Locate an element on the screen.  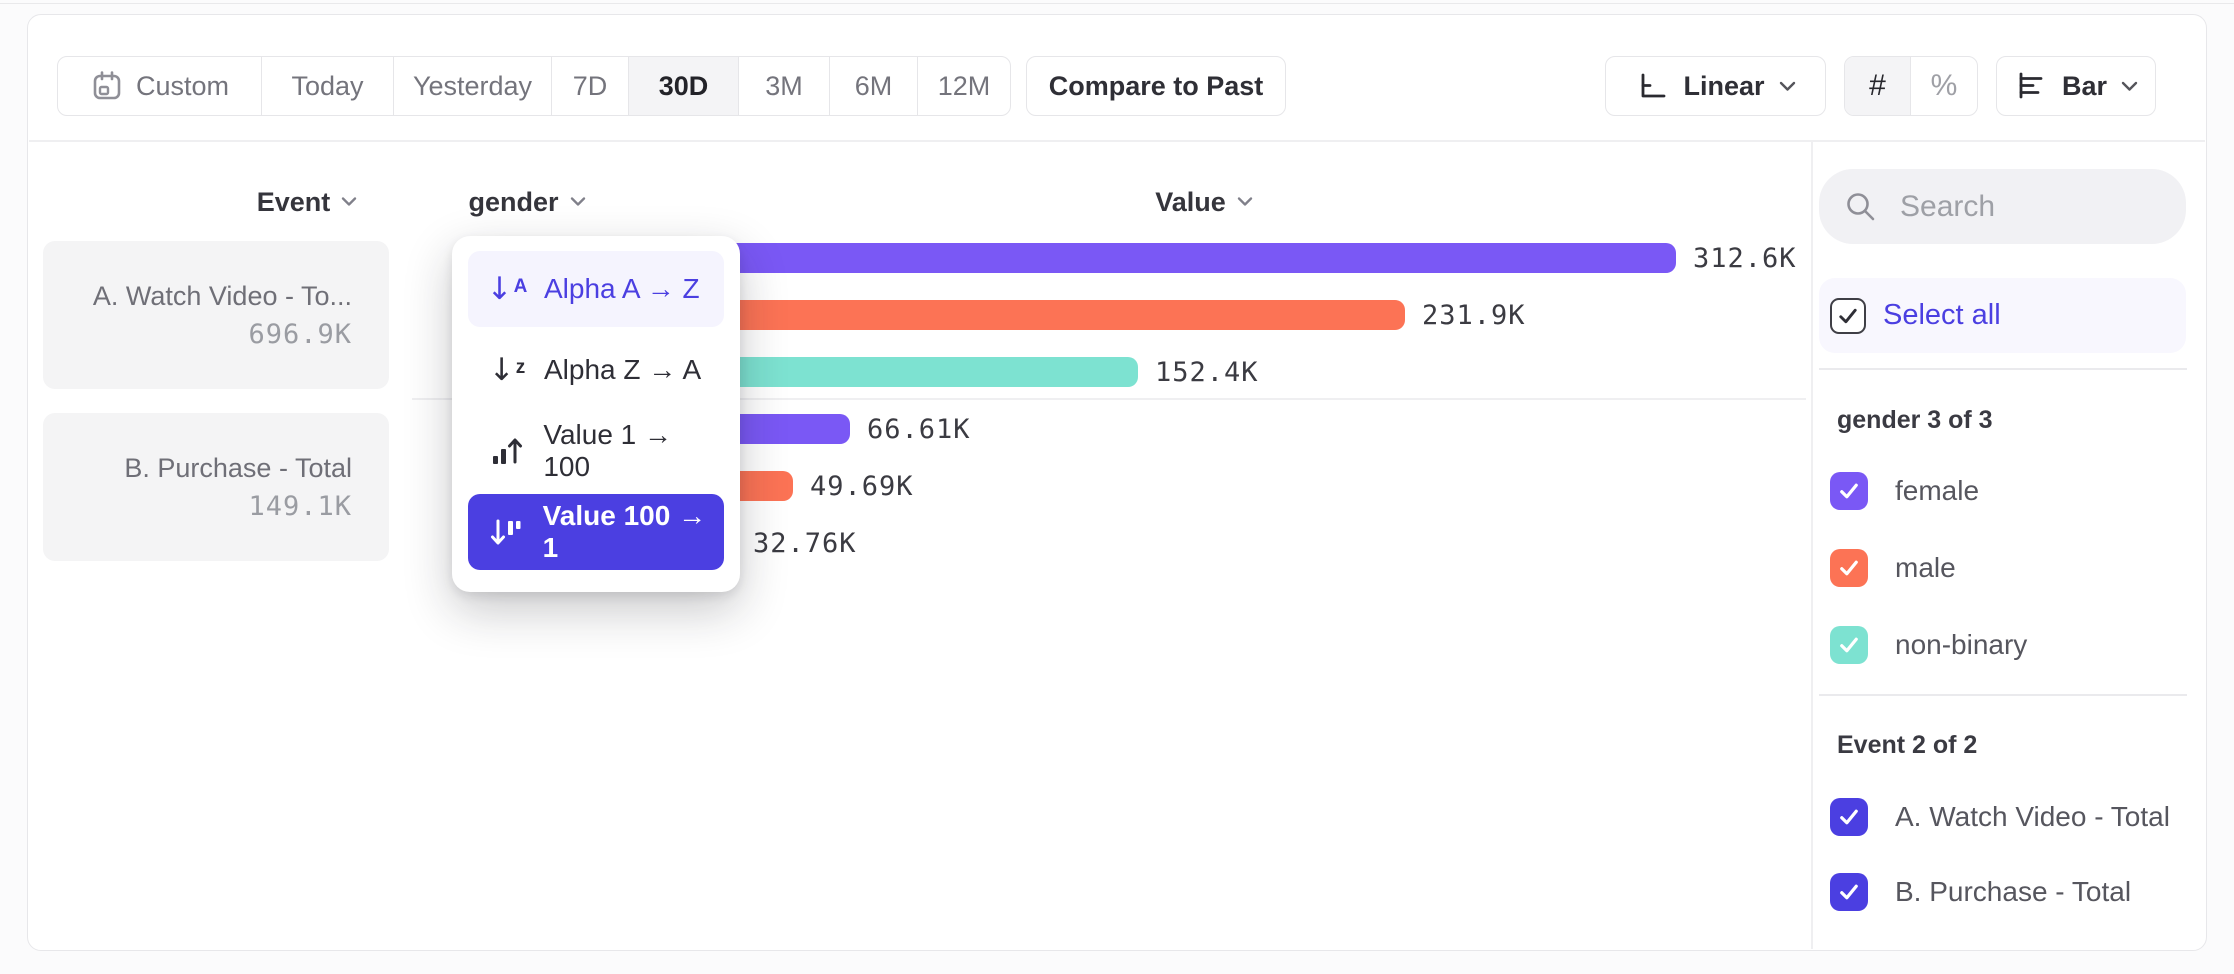
event-group-header: Event 2 of 2 is located at coordinates (1907, 745).